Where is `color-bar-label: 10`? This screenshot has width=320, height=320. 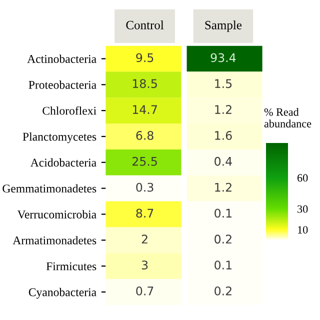
color-bar-label: 10 is located at coordinates (303, 230).